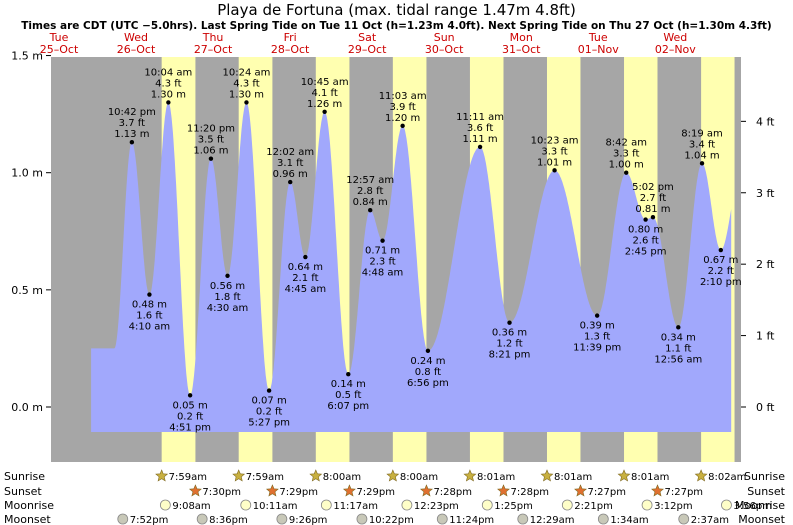  Describe the element at coordinates (168, 83) in the screenshot. I see `tide-label: 4.3 ft` at that location.